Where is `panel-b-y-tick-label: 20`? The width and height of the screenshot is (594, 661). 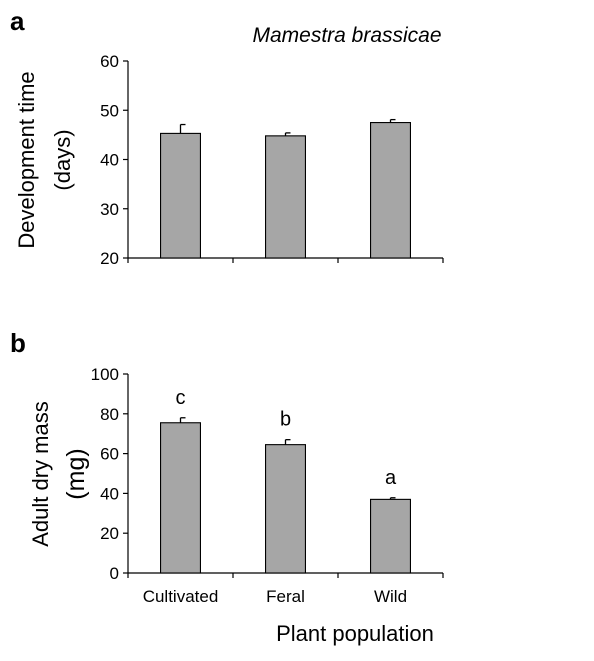
panel-b-y-tick-label: 20 is located at coordinates (109, 533).